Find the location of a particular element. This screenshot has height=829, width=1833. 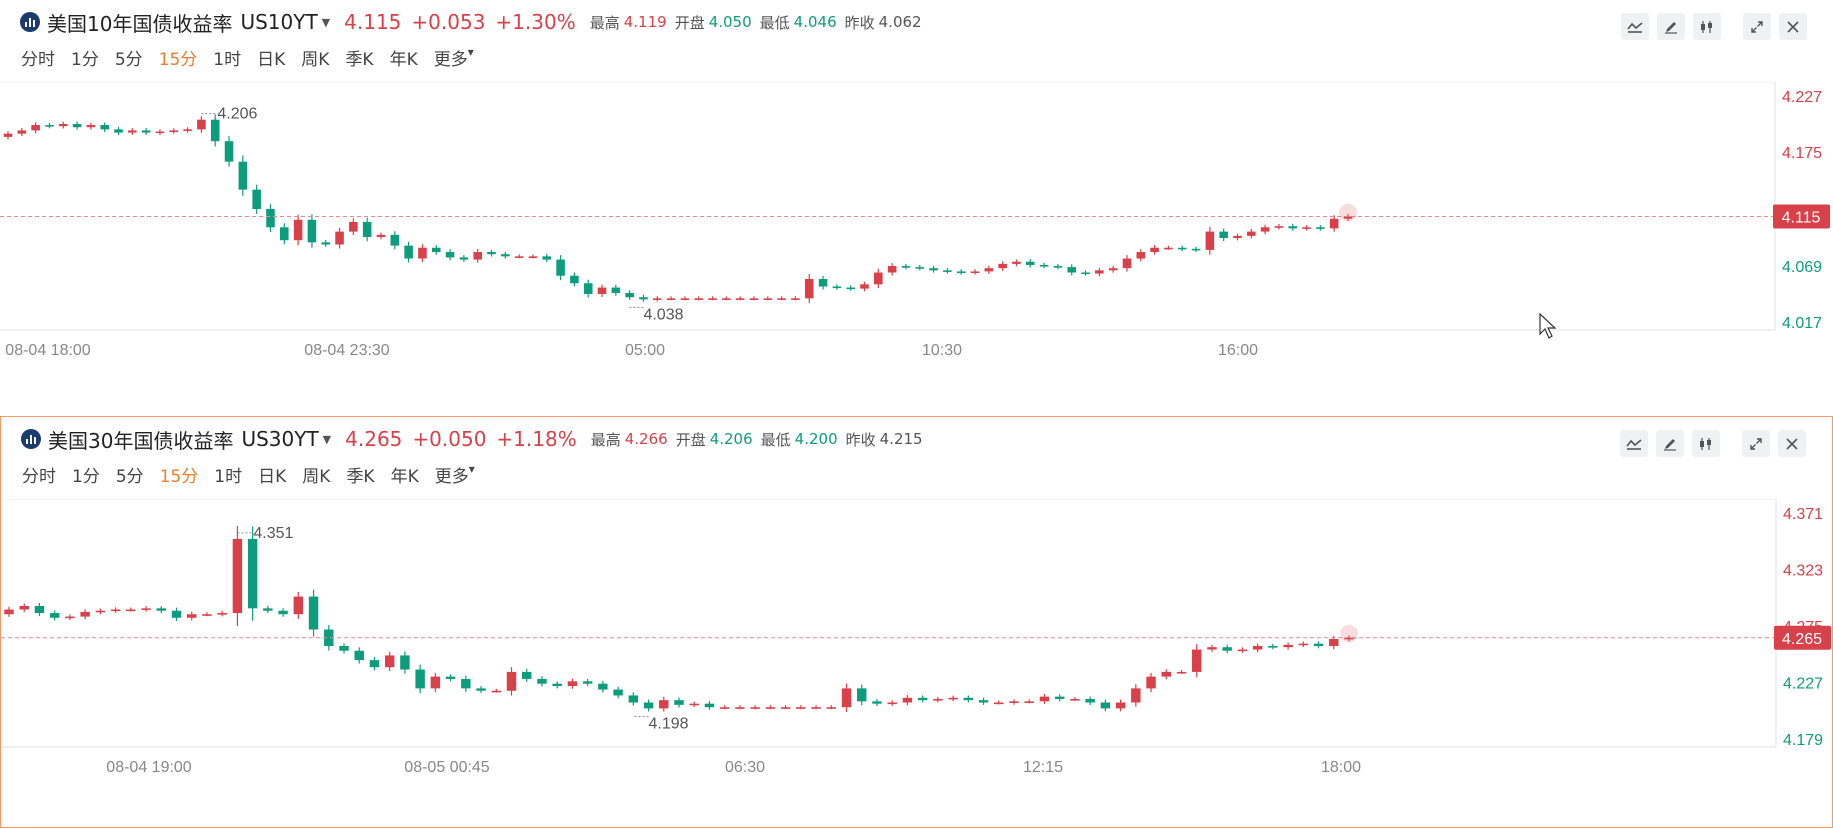

period-tab: 更多 is located at coordinates (450, 60).